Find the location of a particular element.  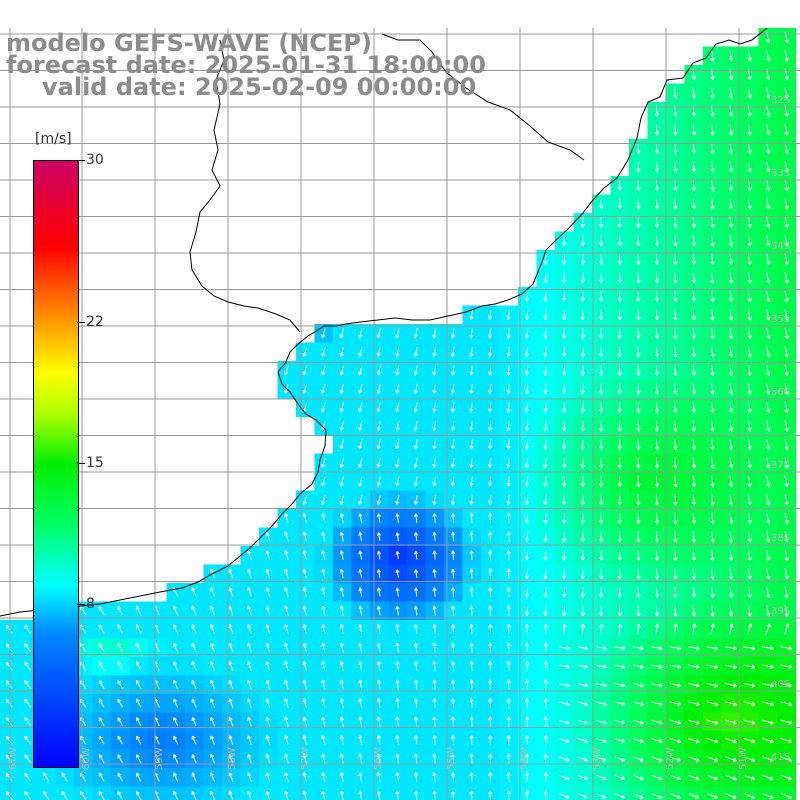

forecast-date: forecast date: 2025-01-31 18:00:00 is located at coordinates (246, 65).